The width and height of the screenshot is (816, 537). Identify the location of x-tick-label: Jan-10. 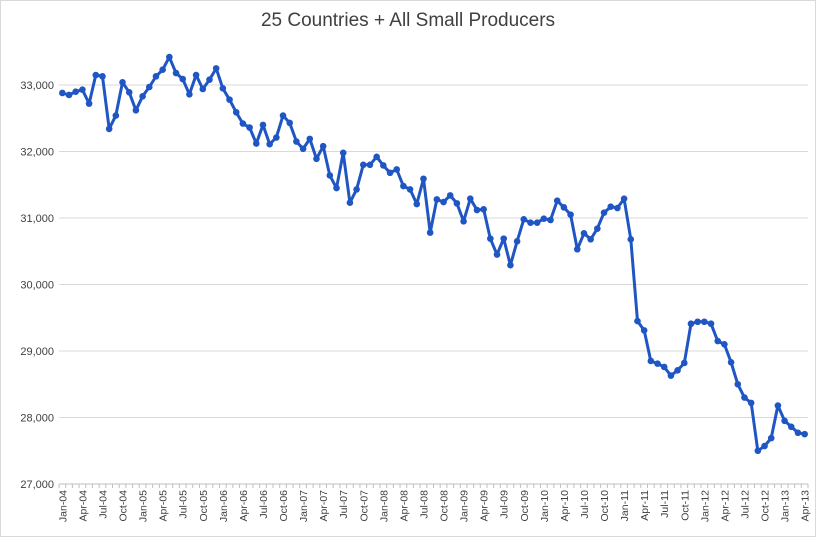
(545, 506).